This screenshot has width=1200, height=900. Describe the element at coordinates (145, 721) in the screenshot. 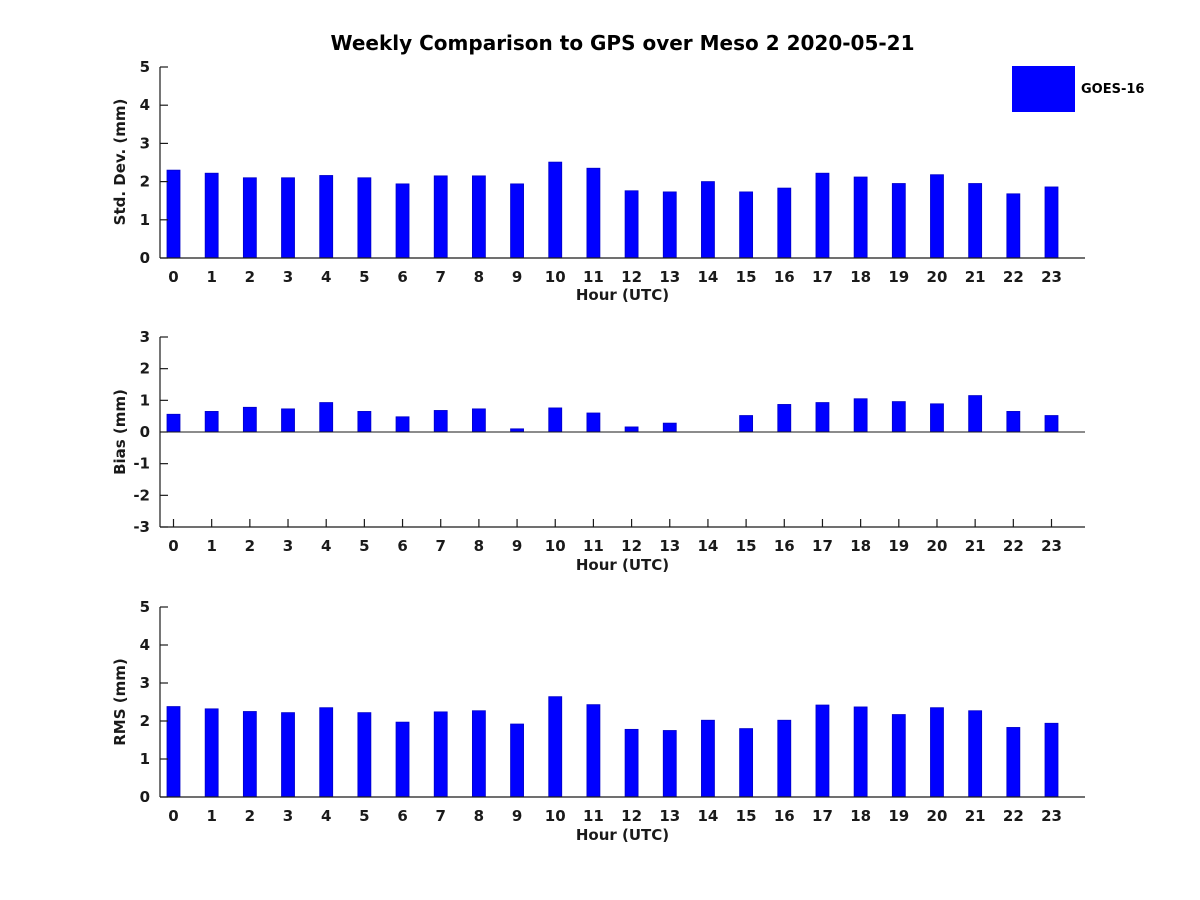

I see `y-tick-label: 2` at that location.